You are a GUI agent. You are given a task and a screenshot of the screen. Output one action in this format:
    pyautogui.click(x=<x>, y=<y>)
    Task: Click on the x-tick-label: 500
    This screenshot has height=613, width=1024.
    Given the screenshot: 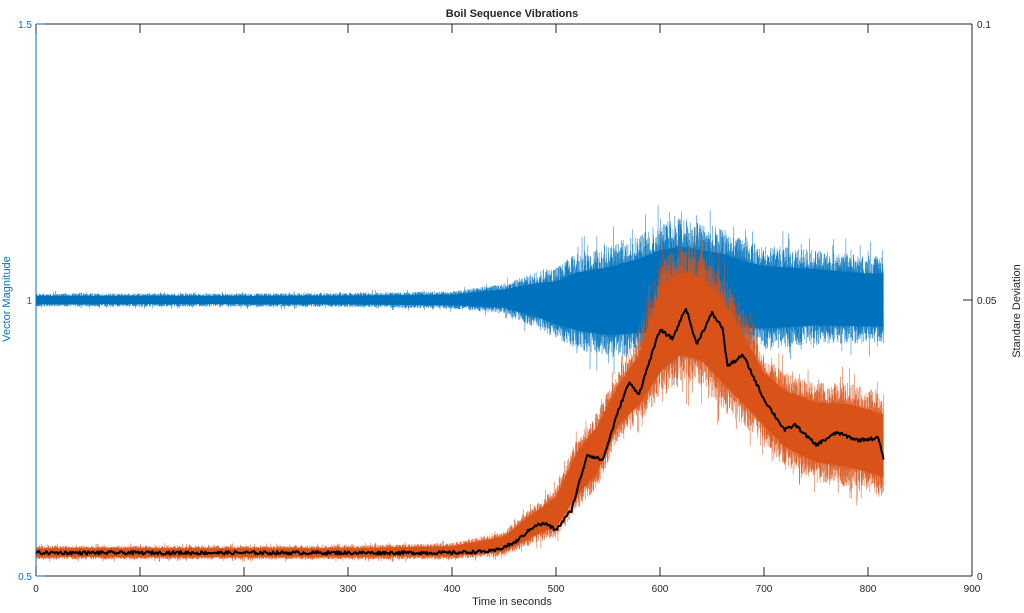 What is the action you would take?
    pyautogui.click(x=556, y=589)
    